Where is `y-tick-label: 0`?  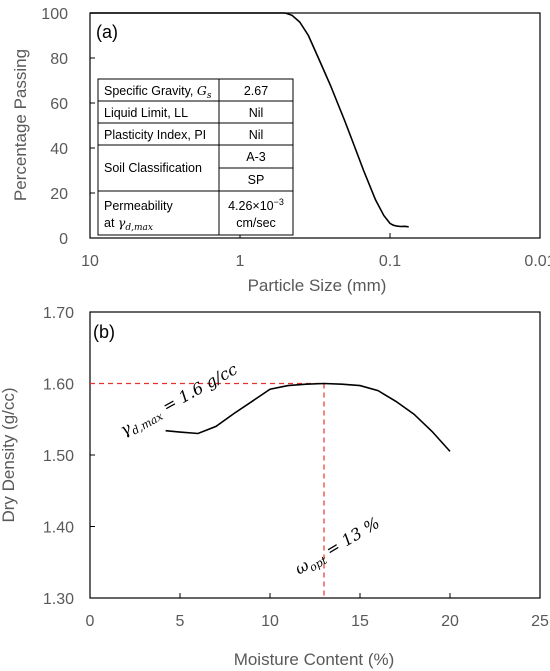 y-tick-label: 0 is located at coordinates (63, 239).